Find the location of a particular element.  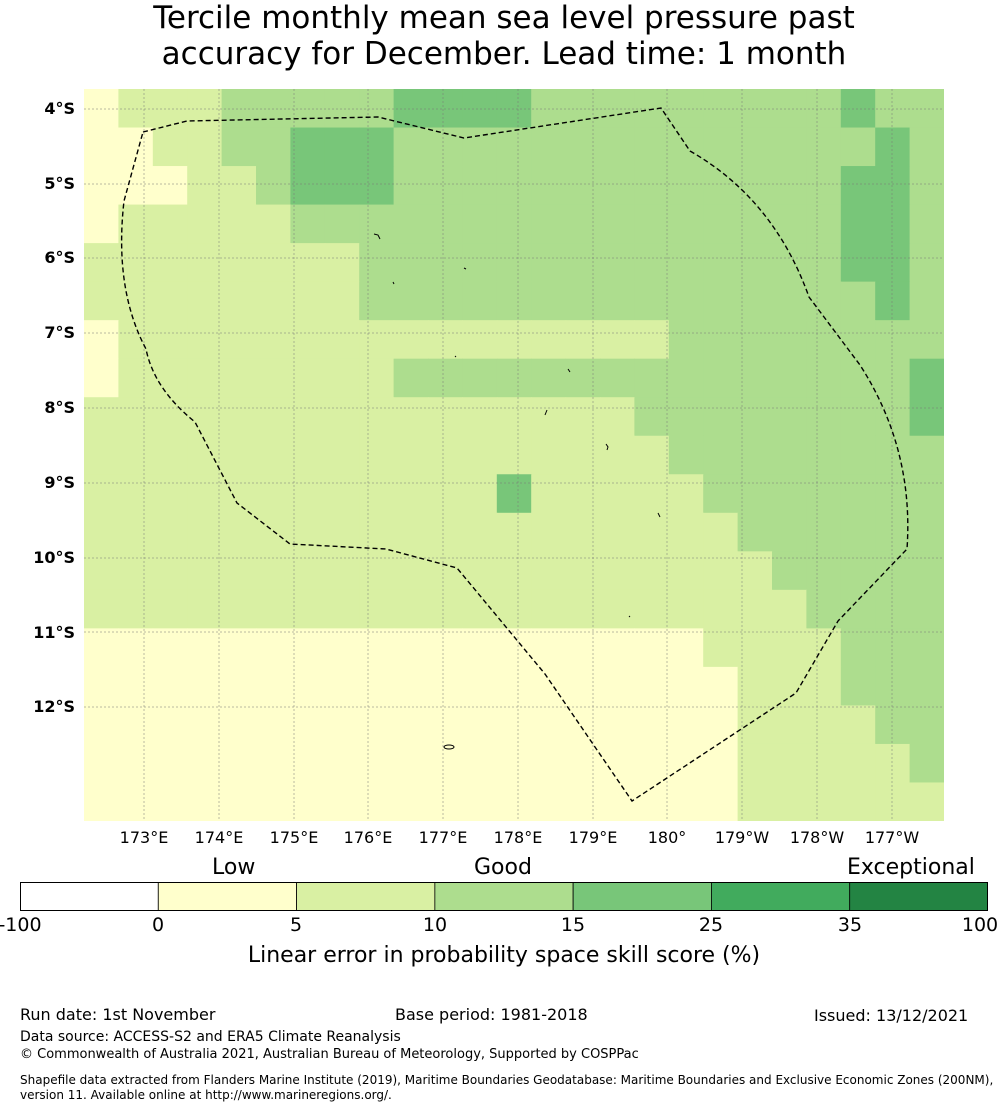

lon-label-178e: 178°E is located at coordinates (518, 837).